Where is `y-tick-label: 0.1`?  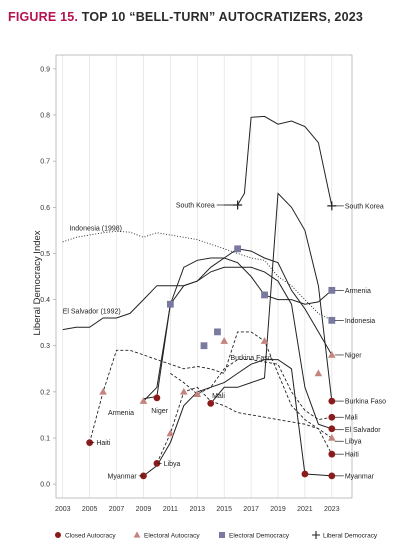 y-tick-label: 0.1 is located at coordinates (45, 439).